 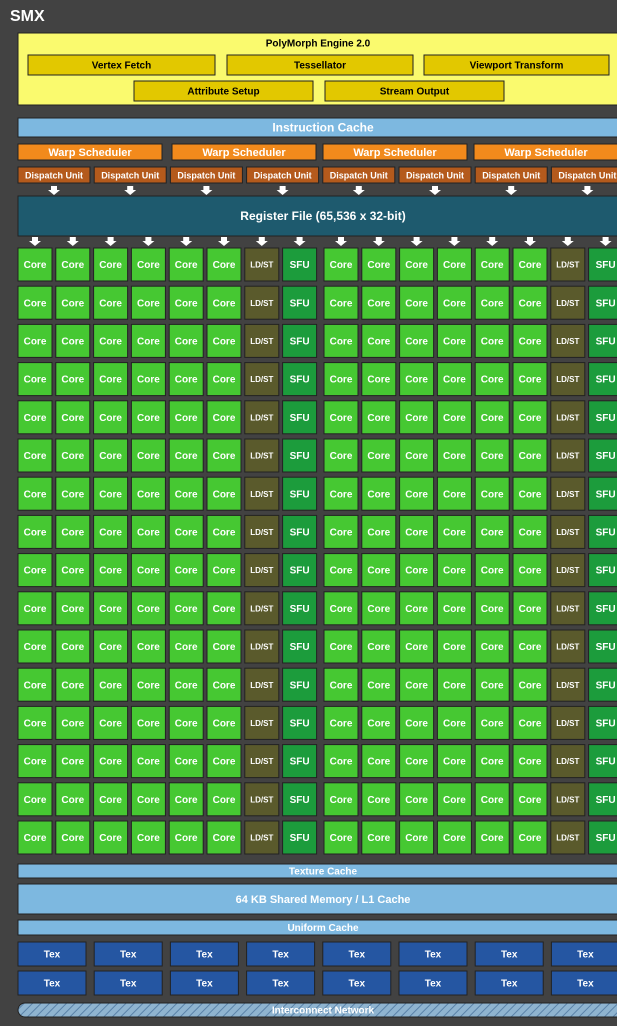 What do you see at coordinates (435, 175) in the screenshot?
I see `dispatch-unit-label: Dispatch Unit` at bounding box center [435, 175].